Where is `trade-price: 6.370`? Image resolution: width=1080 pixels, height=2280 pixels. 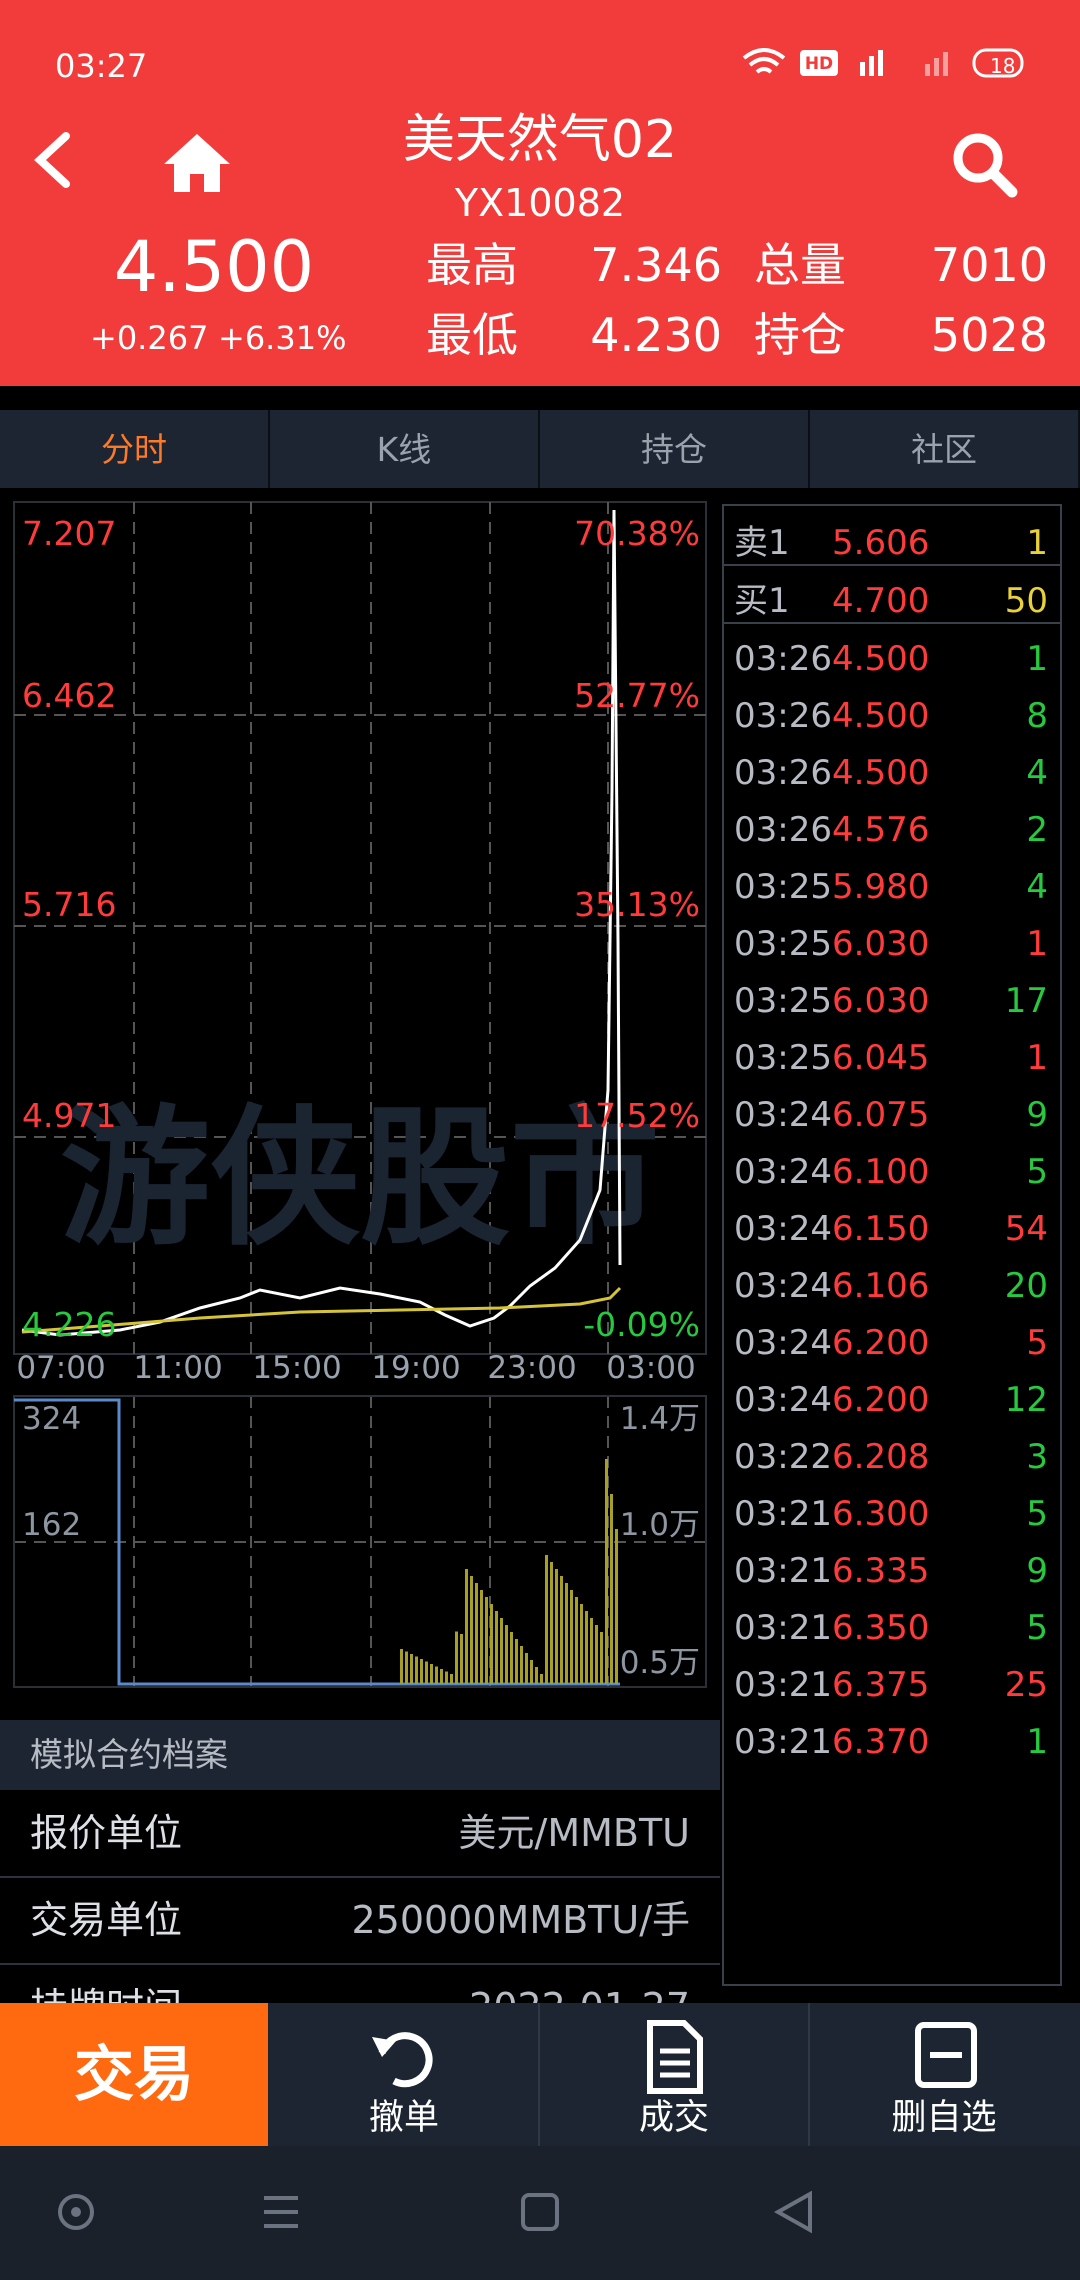
trade-price: 6.370 is located at coordinates (881, 1742).